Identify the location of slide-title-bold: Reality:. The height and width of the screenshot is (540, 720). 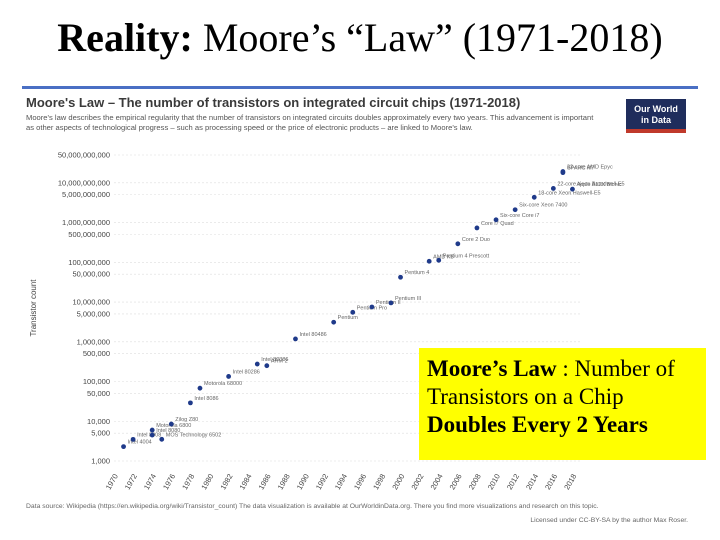
(125, 37).